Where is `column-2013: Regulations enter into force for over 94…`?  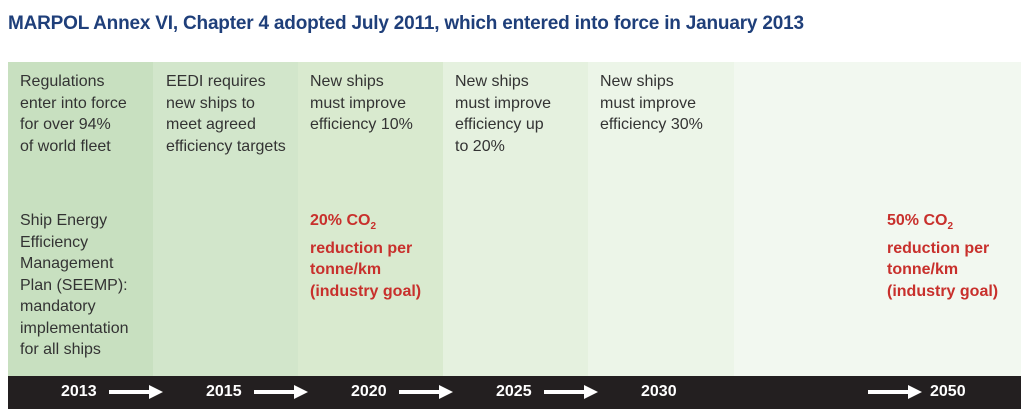 column-2013: Regulations enter into force for over 94… is located at coordinates (80, 219).